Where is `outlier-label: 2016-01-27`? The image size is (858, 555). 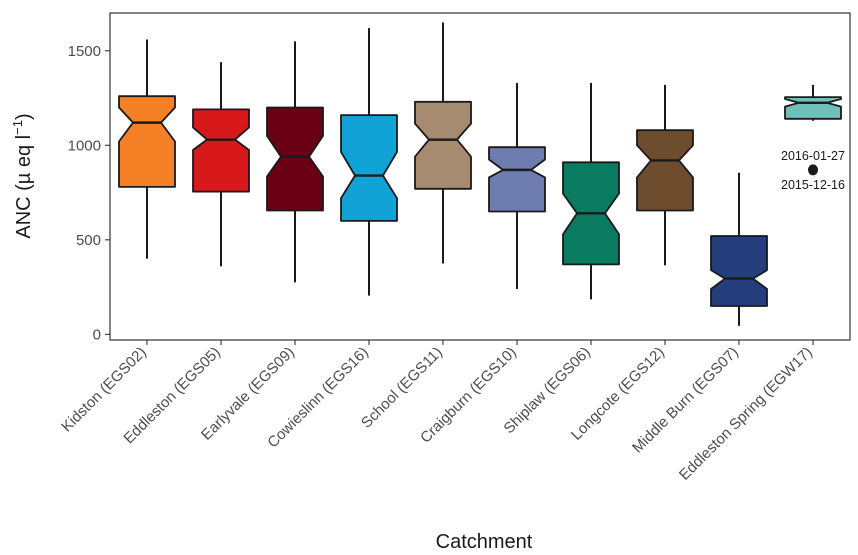
outlier-label: 2016-01-27 is located at coordinates (813, 156).